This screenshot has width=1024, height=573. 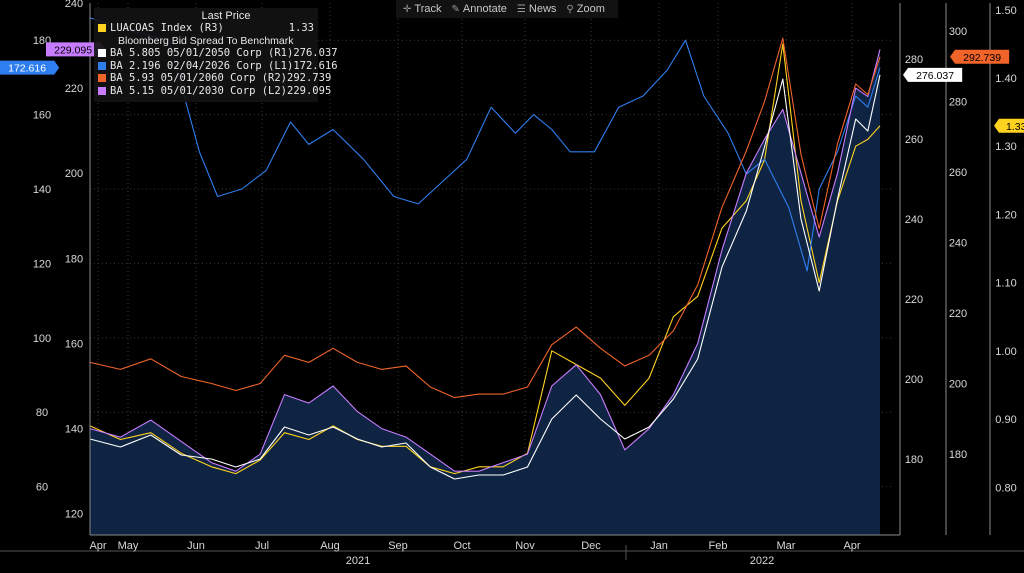 I want to click on tick-label-month: Dec, so click(x=591, y=546).